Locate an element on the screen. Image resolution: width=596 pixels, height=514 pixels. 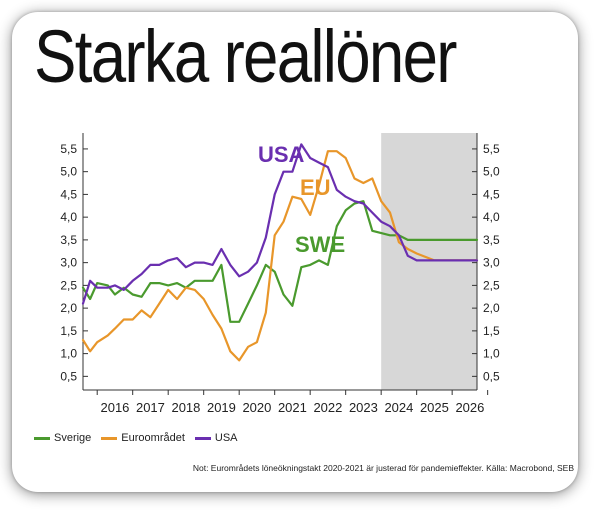
x-tick-label: 2020 is located at coordinates (256, 407).